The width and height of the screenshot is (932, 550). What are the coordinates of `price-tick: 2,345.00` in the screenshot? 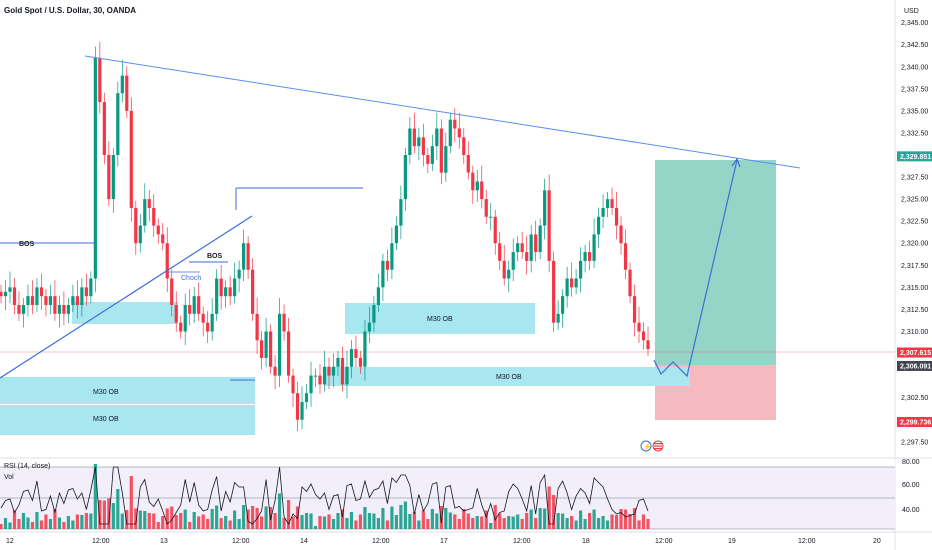 It's located at (914, 23).